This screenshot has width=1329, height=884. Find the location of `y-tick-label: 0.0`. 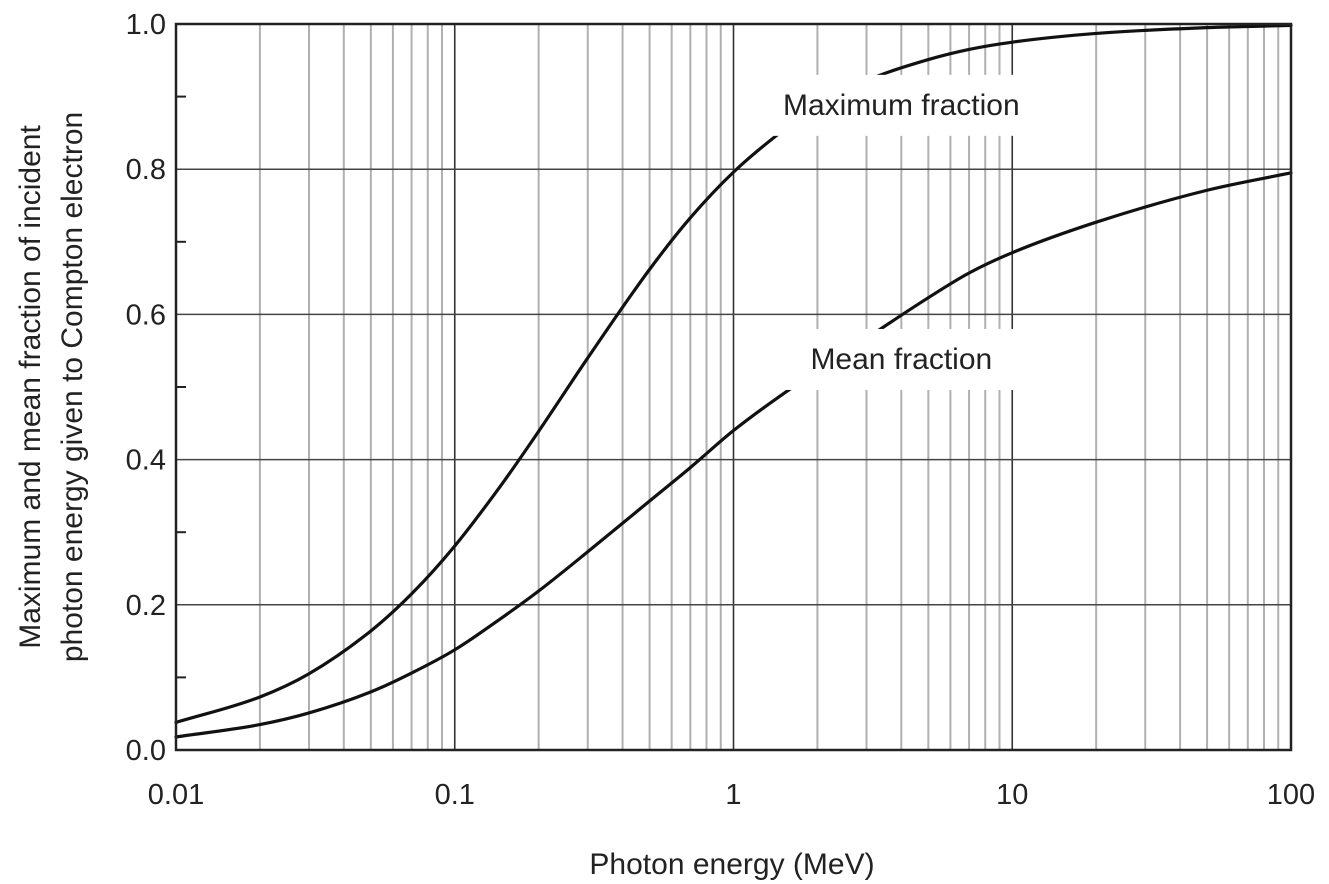

y-tick-label: 0.0 is located at coordinates (146, 751).